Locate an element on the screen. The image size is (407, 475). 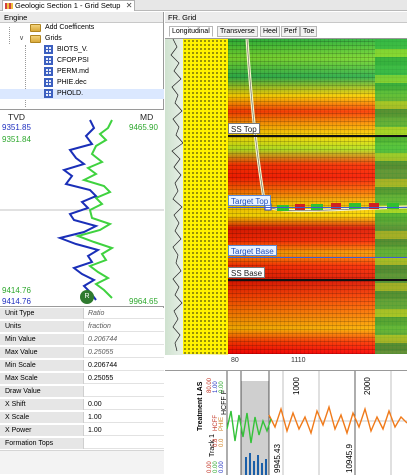
trace-black is located at coordinates (177, 195).